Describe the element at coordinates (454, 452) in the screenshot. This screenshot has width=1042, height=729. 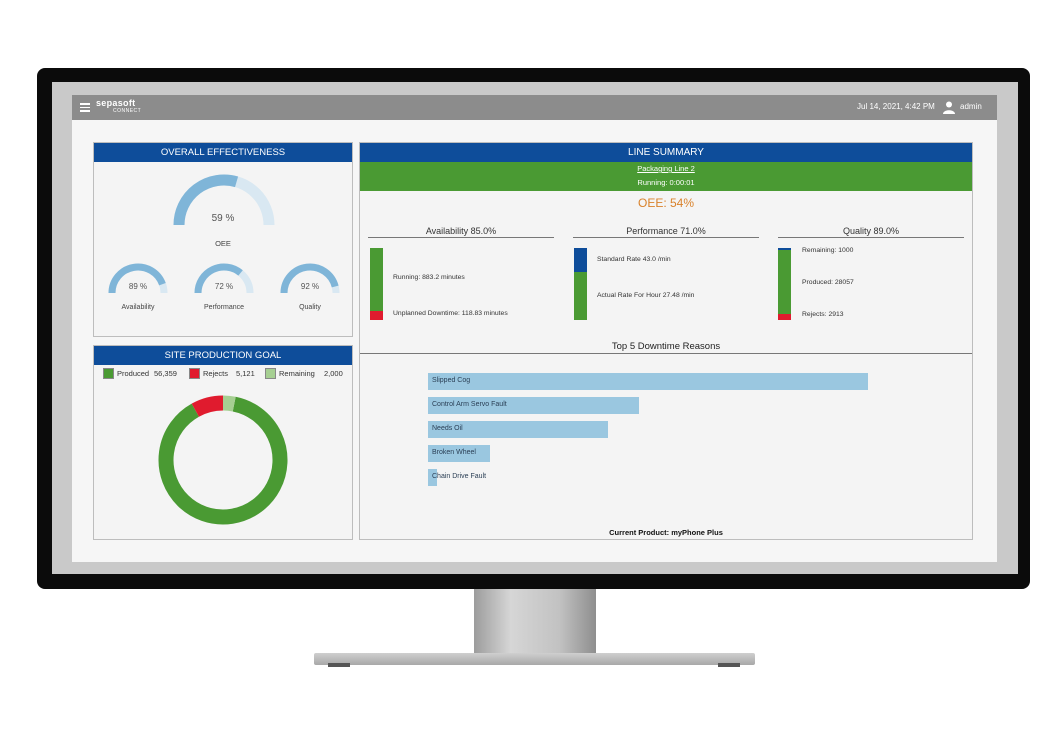
I see `downtime-bar-label: Broken Wheel` at that location.